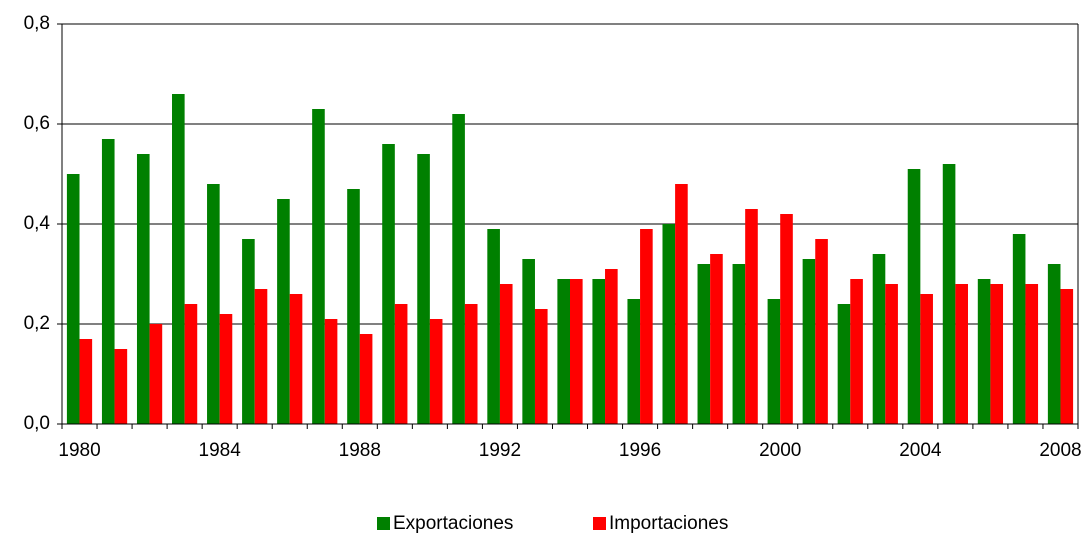 This screenshot has height=537, width=1087. Describe the element at coordinates (37, 323) in the screenshot. I see `y-tick-label: 0,2` at that location.